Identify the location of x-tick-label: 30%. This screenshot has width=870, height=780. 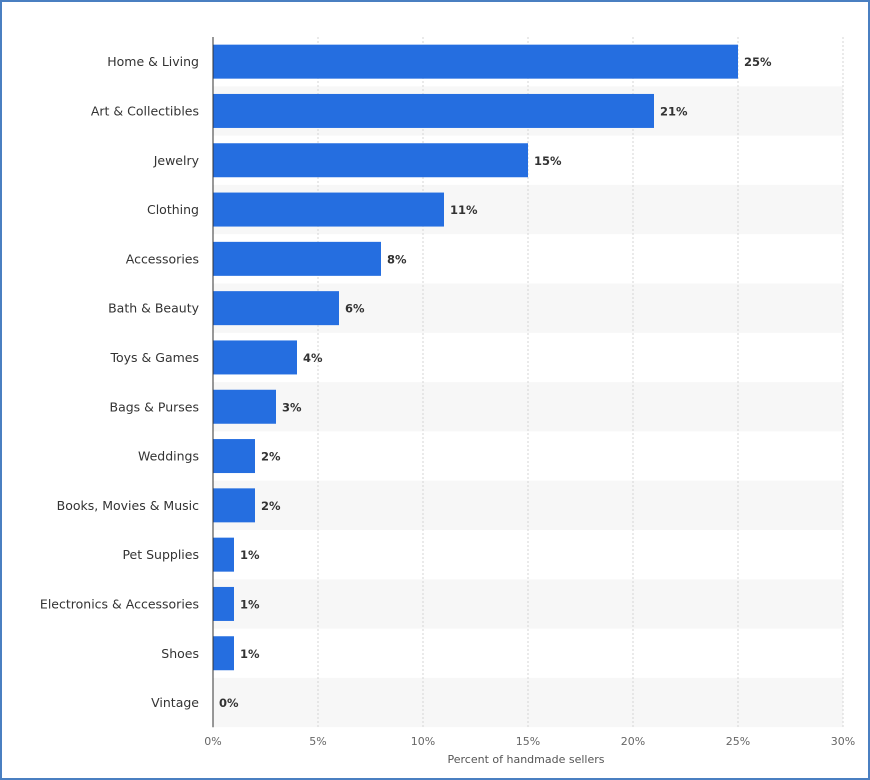
(843, 741).